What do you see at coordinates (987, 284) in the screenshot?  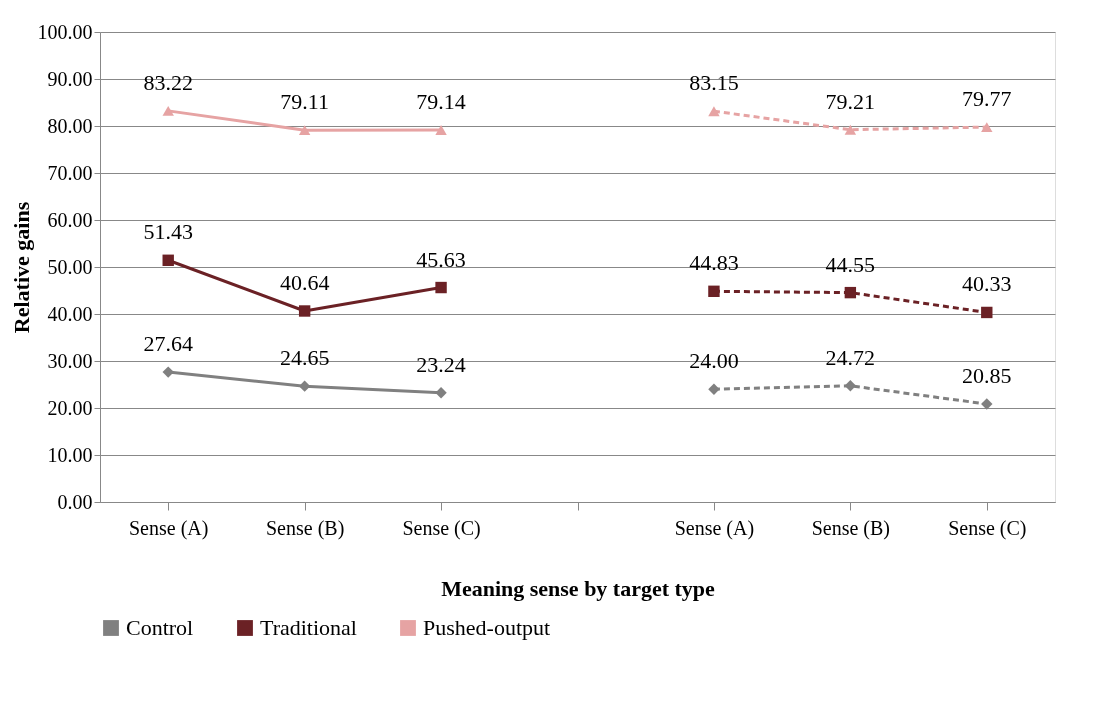 I see `data-label: 40.33` at bounding box center [987, 284].